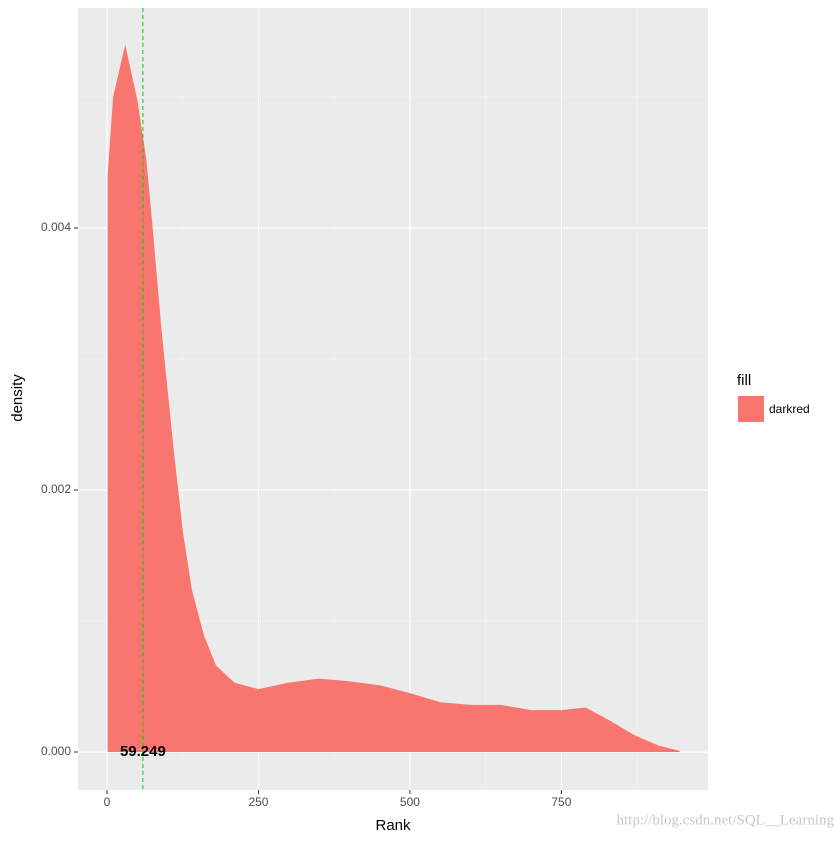 This screenshot has width=840, height=845. What do you see at coordinates (744, 380) in the screenshot?
I see `legend-title: fill` at bounding box center [744, 380].